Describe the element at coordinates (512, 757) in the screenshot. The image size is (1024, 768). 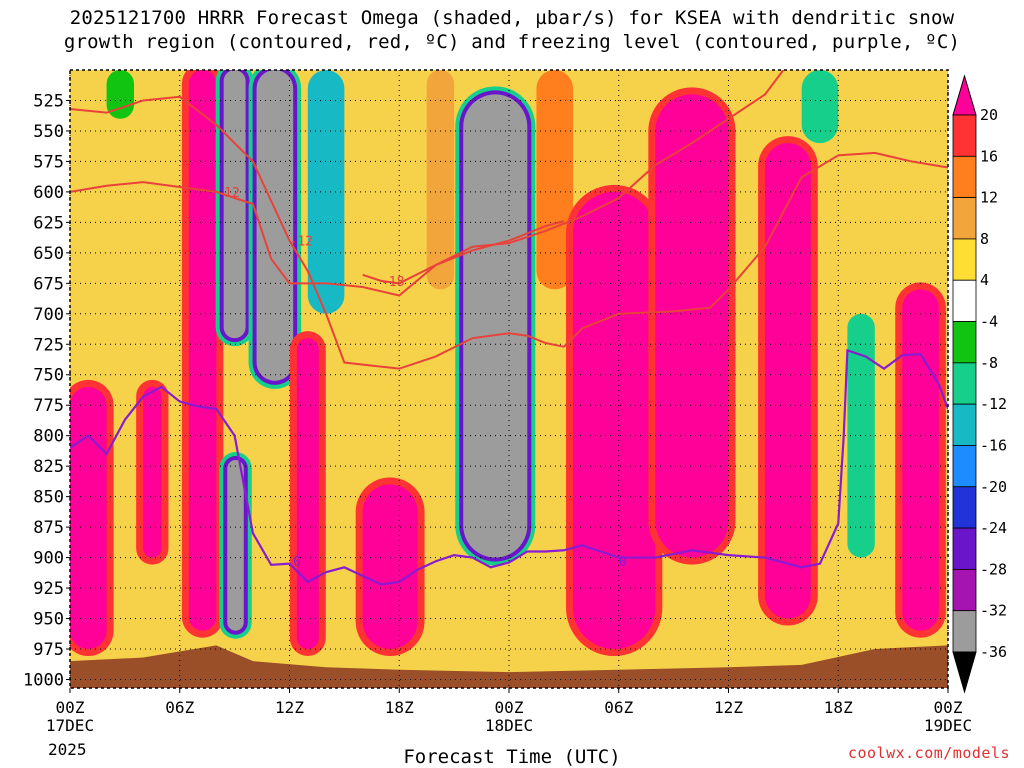
I see `x-axis-title: Forecast Time (UTC)` at that location.